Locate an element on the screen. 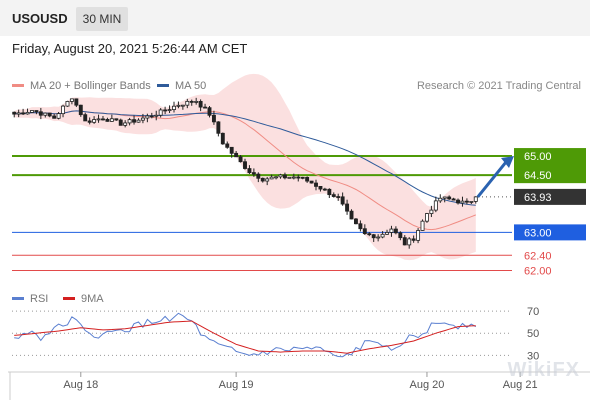 The image size is (590, 400). rsi-swatch is located at coordinates (18, 298).